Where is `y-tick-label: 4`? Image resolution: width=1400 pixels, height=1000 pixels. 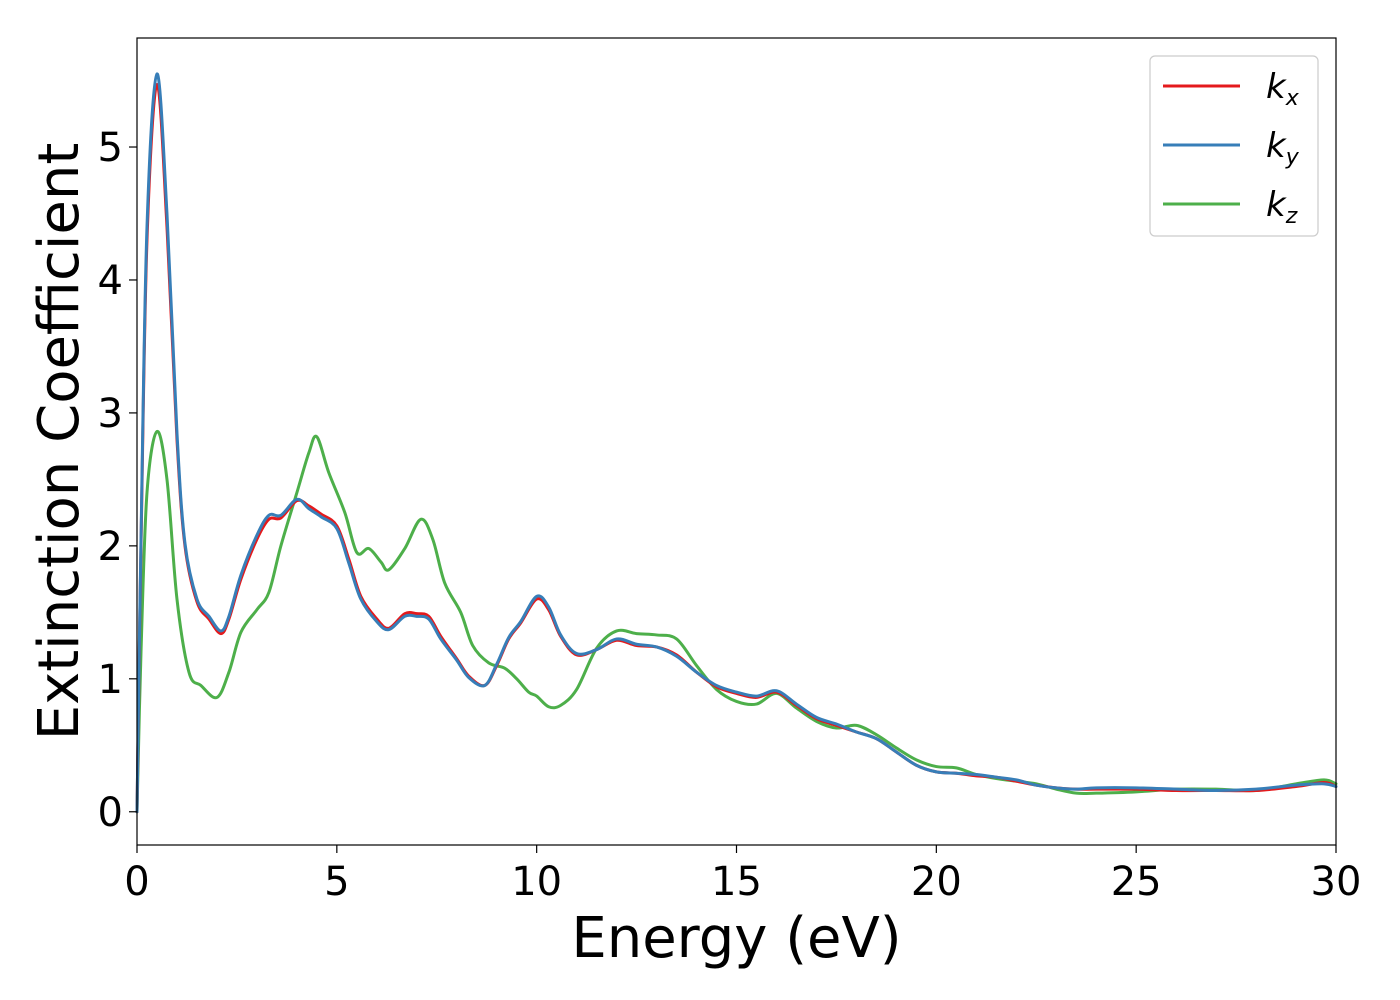
y-tick-label: 4 is located at coordinates (110, 281).